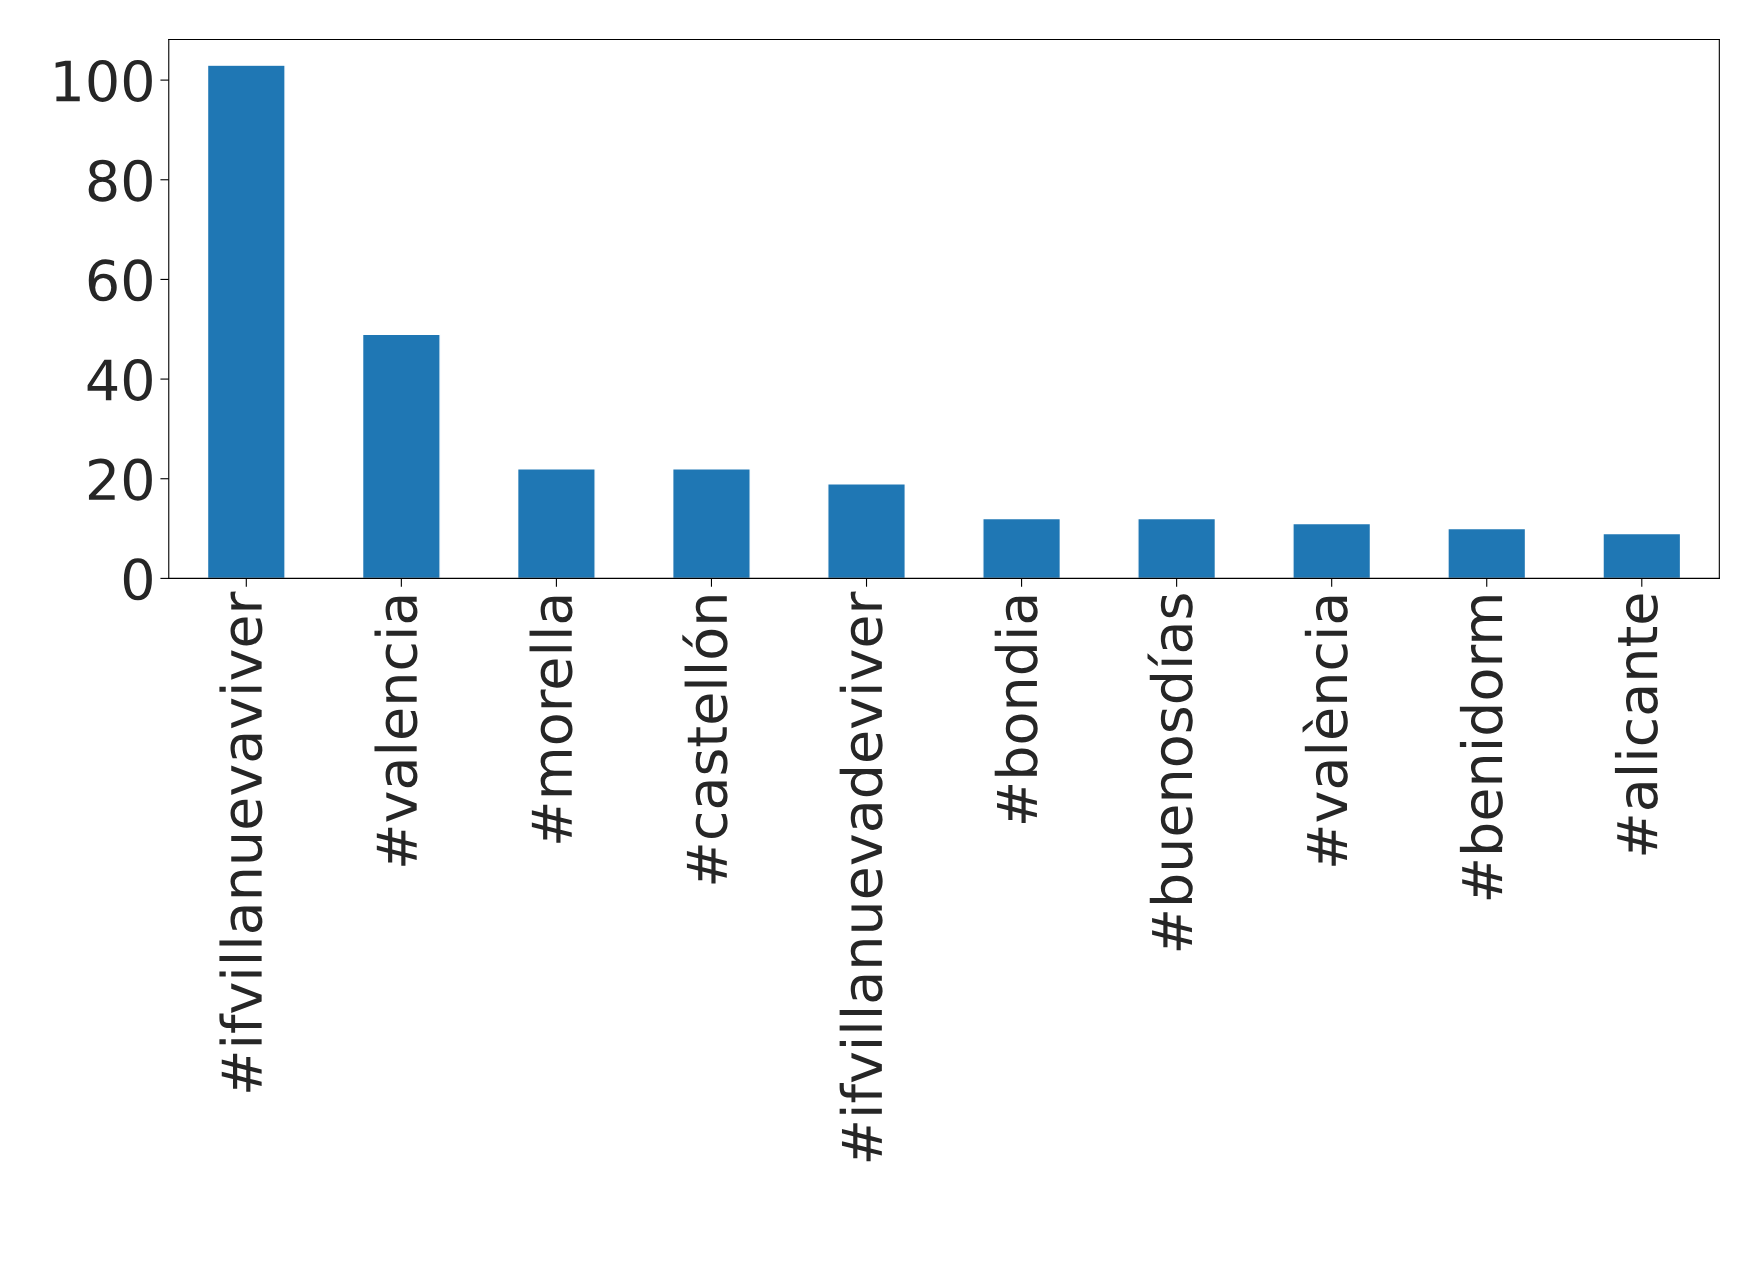 This screenshot has width=1758, height=1274. What do you see at coordinates (705, 740) in the screenshot?
I see `x-tick-label: #castellón` at bounding box center [705, 740].